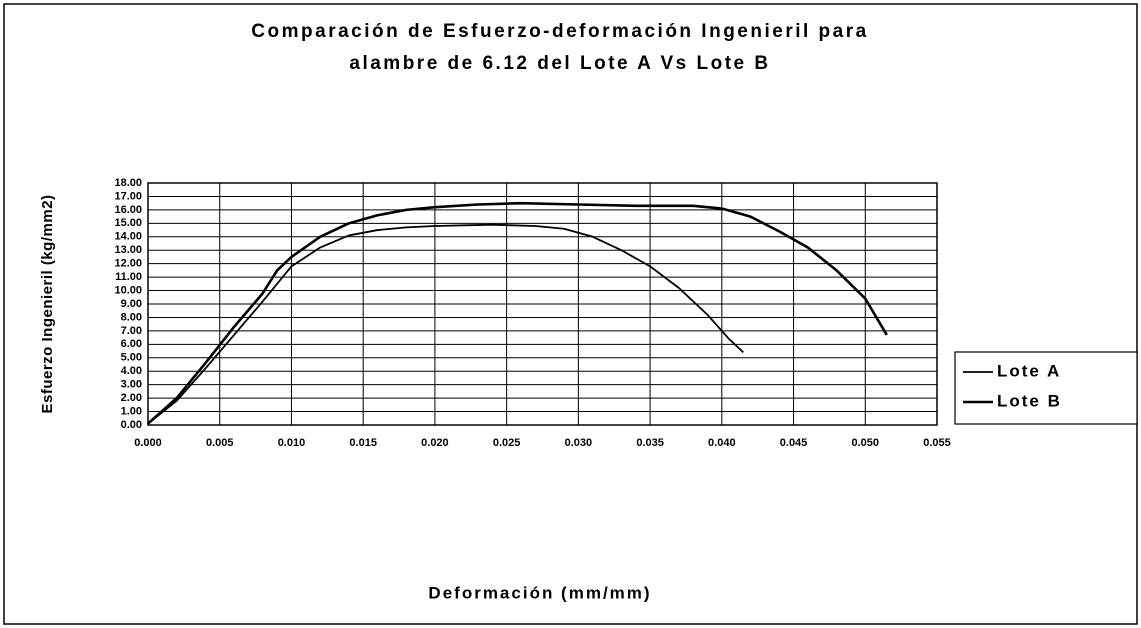 This screenshot has width=1141, height=628. What do you see at coordinates (131, 398) in the screenshot?
I see `y-tick-label: 2.00` at bounding box center [131, 398].